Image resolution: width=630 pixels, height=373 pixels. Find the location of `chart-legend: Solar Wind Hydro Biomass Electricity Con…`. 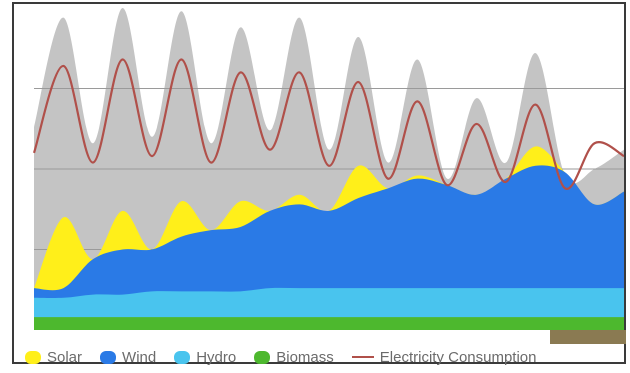

chart-legend: Solar Wind Hydro Biomass Electricity Con… is located at coordinates (325, 357).